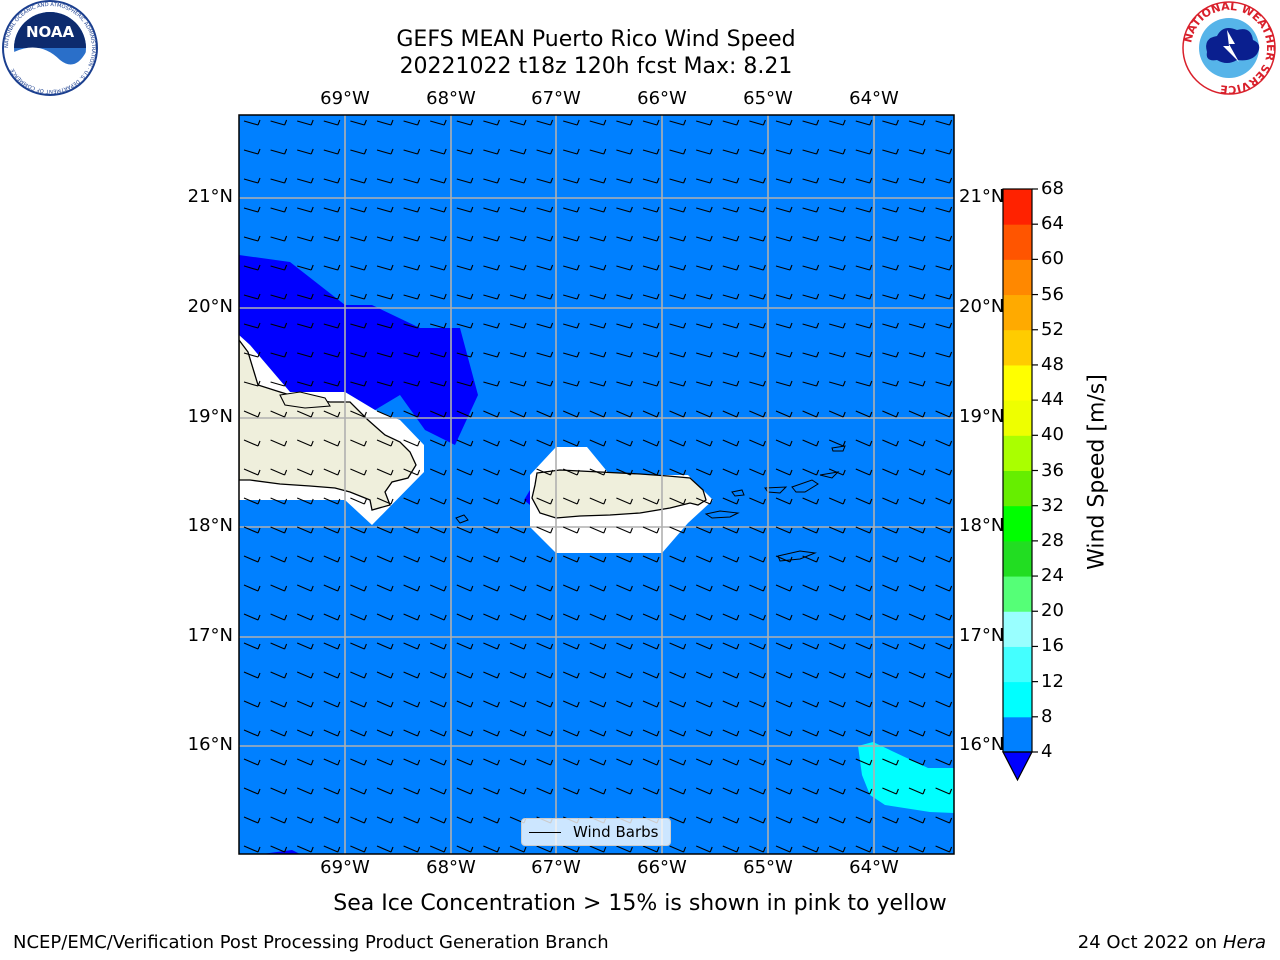 The width and height of the screenshot is (1280, 960). What do you see at coordinates (210, 196) in the screenshot?
I see `latitude-label: 21°N` at bounding box center [210, 196].